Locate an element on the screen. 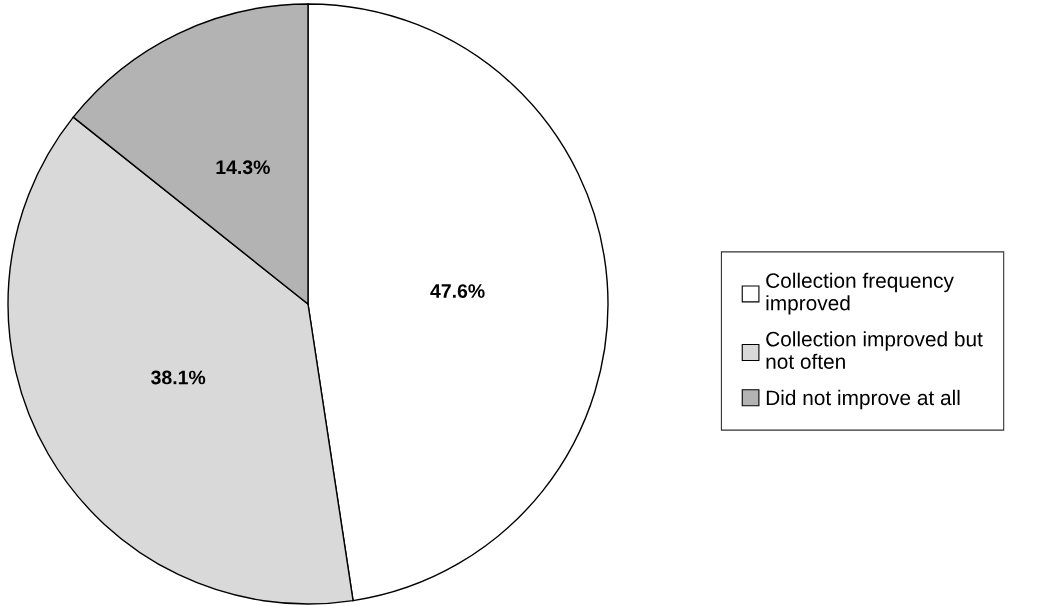 Image resolution: width=1051 pixels, height=606 pixels. data-label: 14.3% is located at coordinates (243, 167).